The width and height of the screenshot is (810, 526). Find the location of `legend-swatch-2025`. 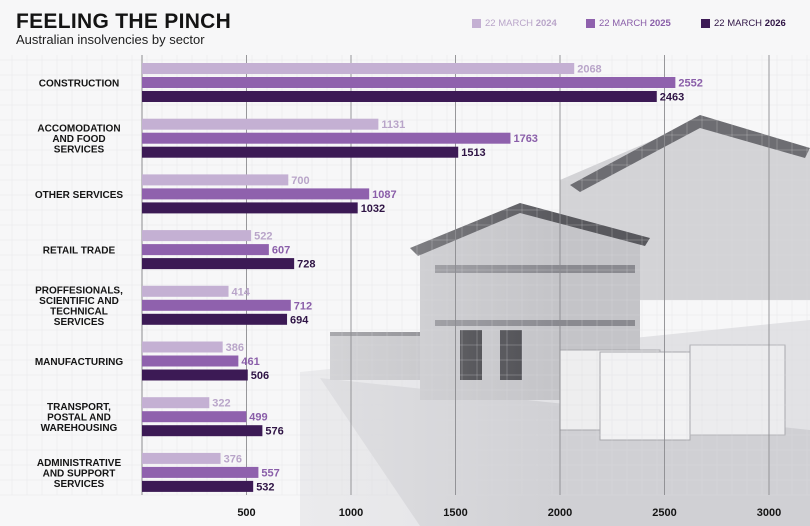

legend-swatch-2025 is located at coordinates (590, 23).